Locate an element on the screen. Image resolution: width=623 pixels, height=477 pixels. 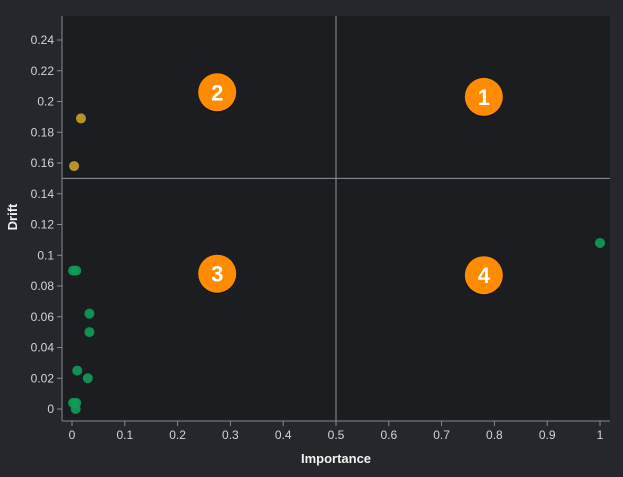
y-tick-label: 0.22 is located at coordinates (43, 71).